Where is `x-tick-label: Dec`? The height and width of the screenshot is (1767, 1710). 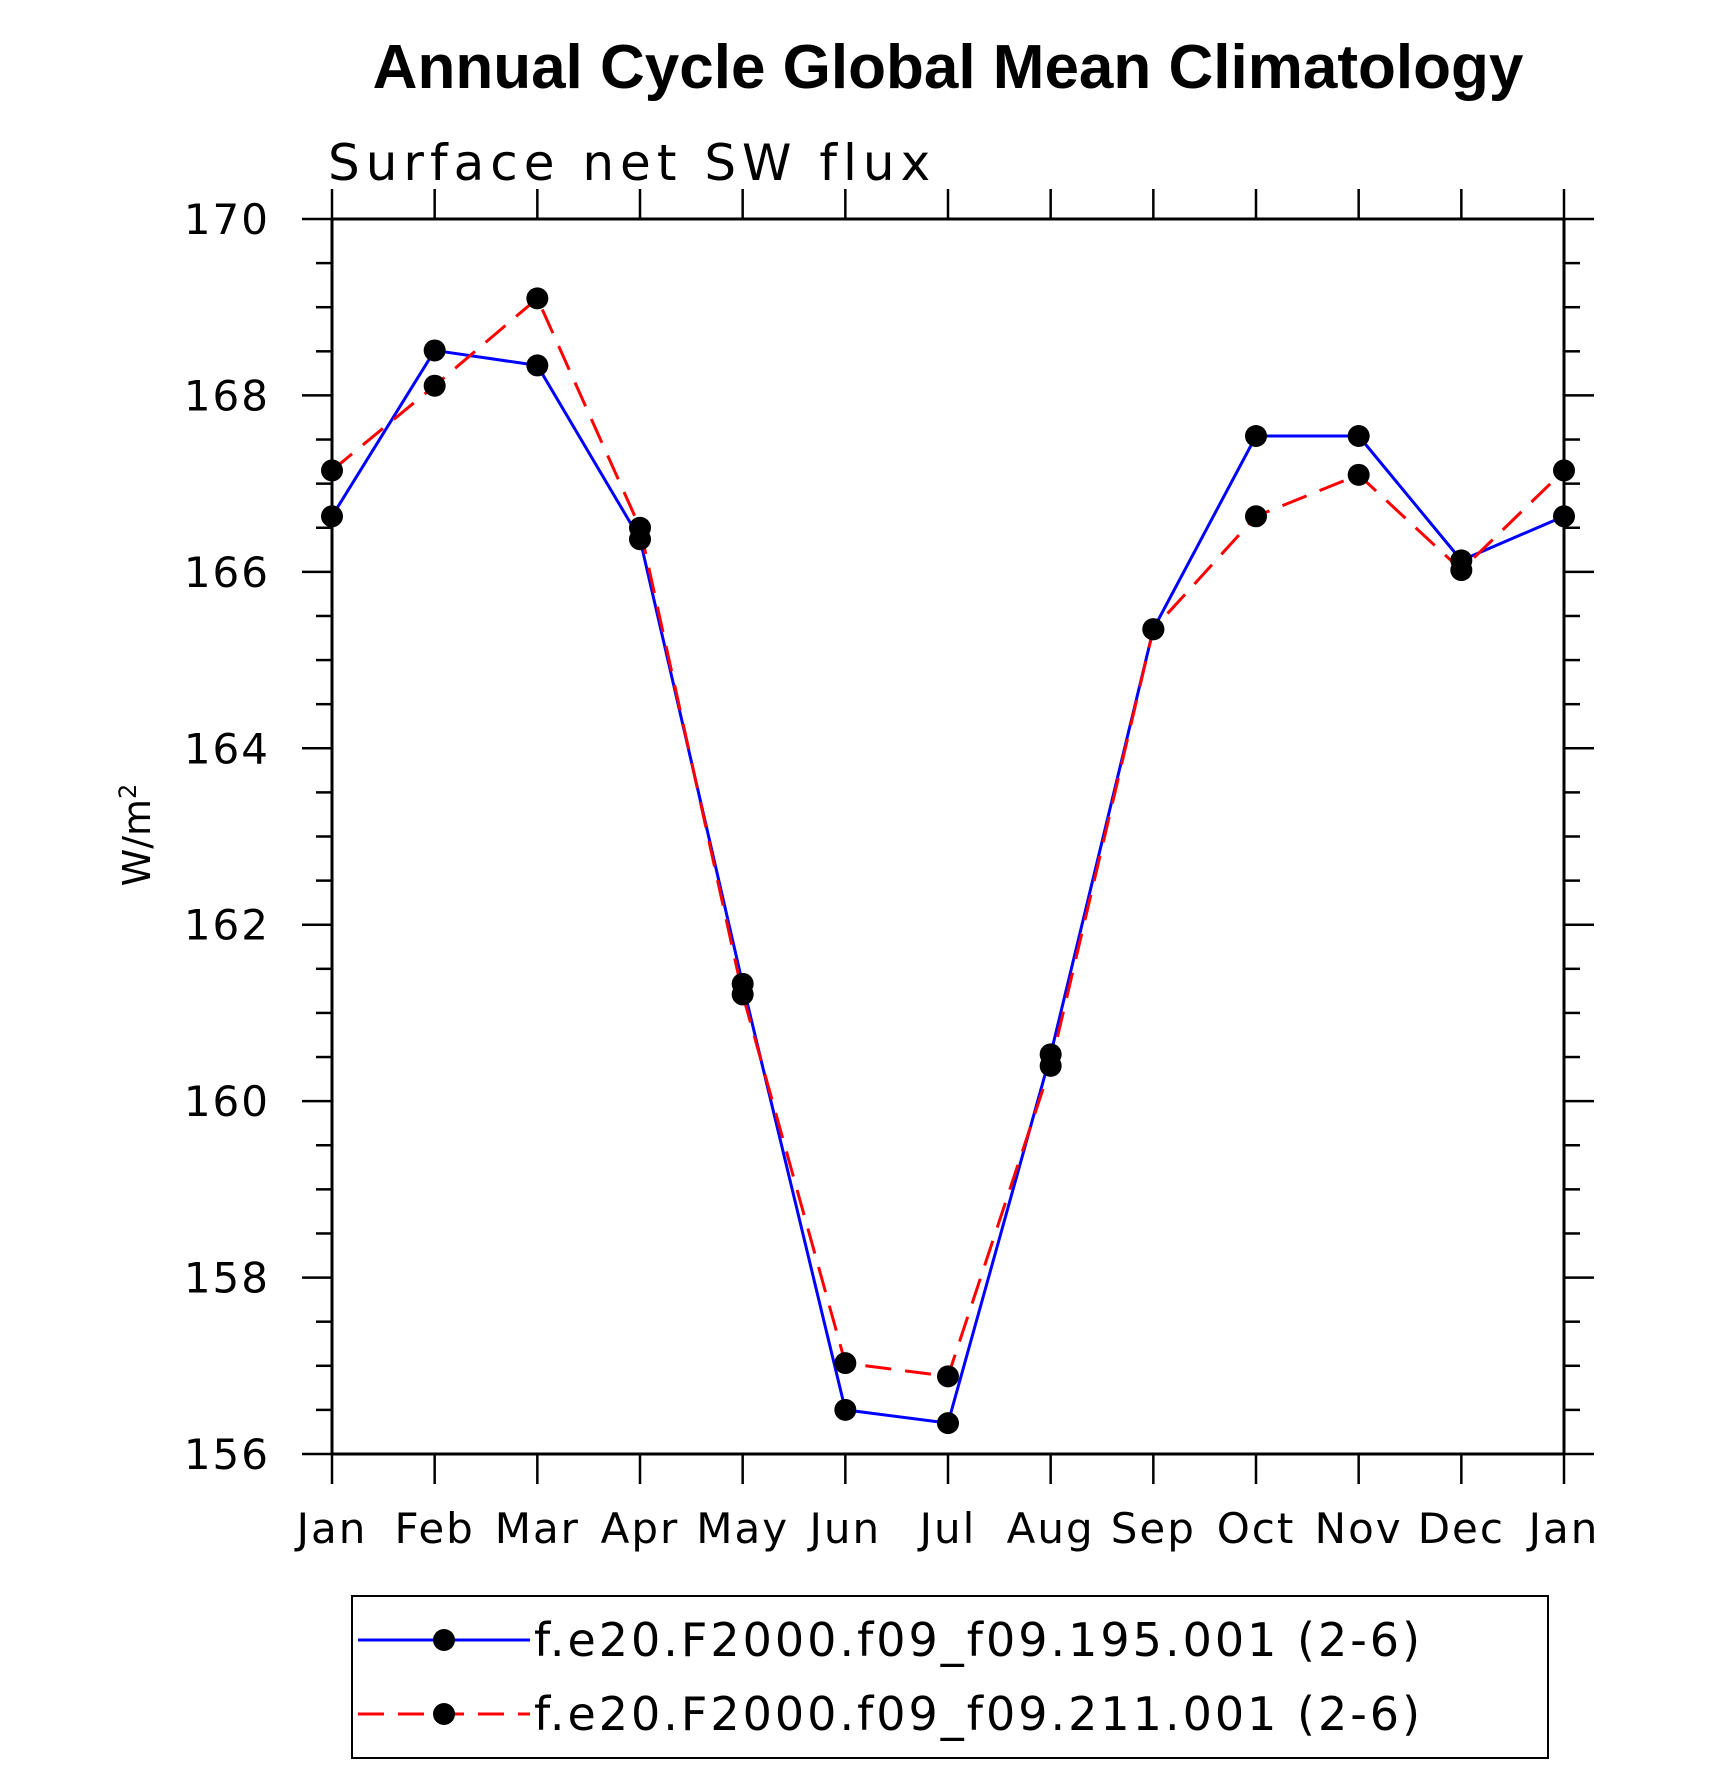 x-tick-label: Dec is located at coordinates (1461, 1528).